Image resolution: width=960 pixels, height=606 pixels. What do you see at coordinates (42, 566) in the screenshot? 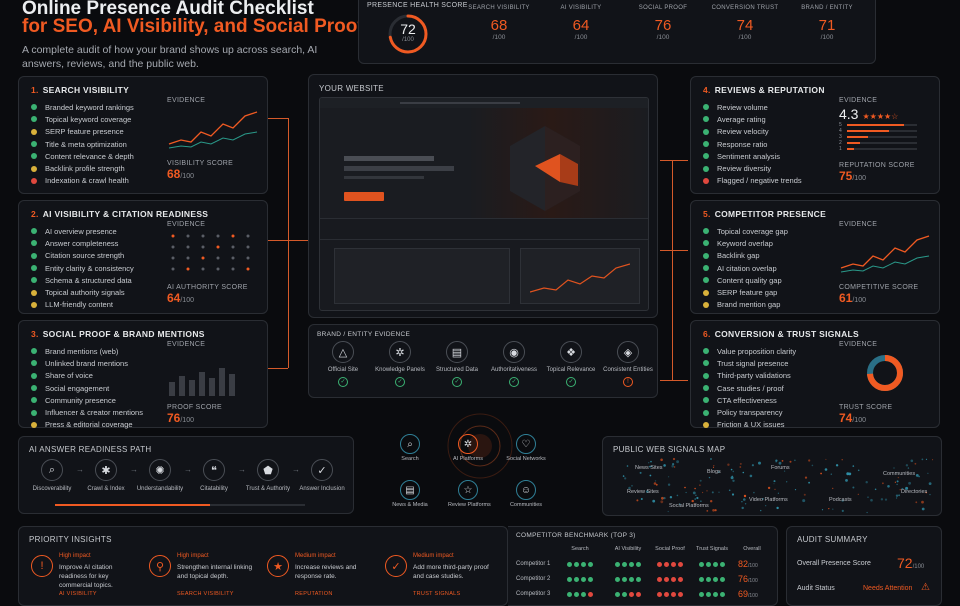
I see `insight-icon: !` at bounding box center [42, 566].